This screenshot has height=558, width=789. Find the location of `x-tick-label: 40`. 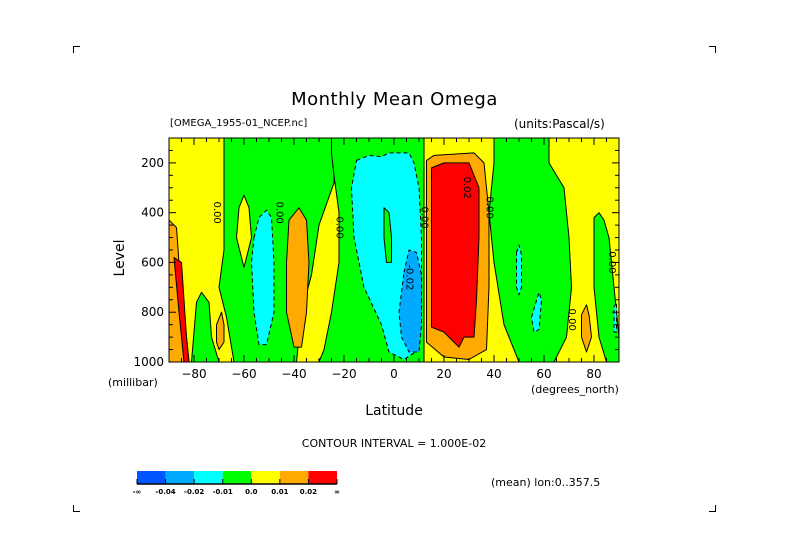

x-tick-label: 40 is located at coordinates (493, 374).